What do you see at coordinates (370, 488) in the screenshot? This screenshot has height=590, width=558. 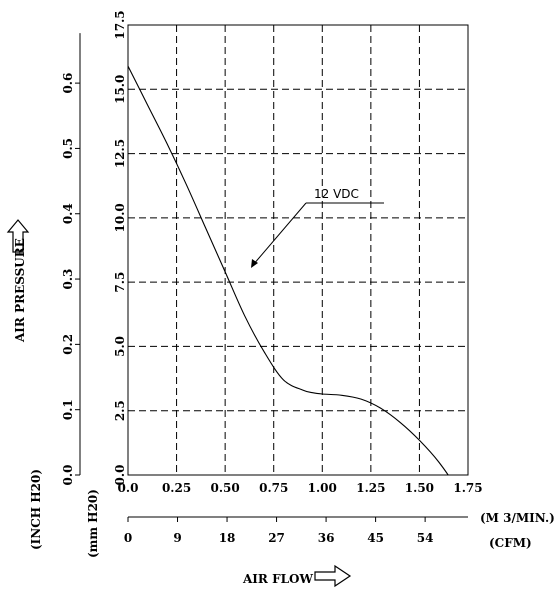 I see `x-tick-label: 1.25` at bounding box center [370, 488].